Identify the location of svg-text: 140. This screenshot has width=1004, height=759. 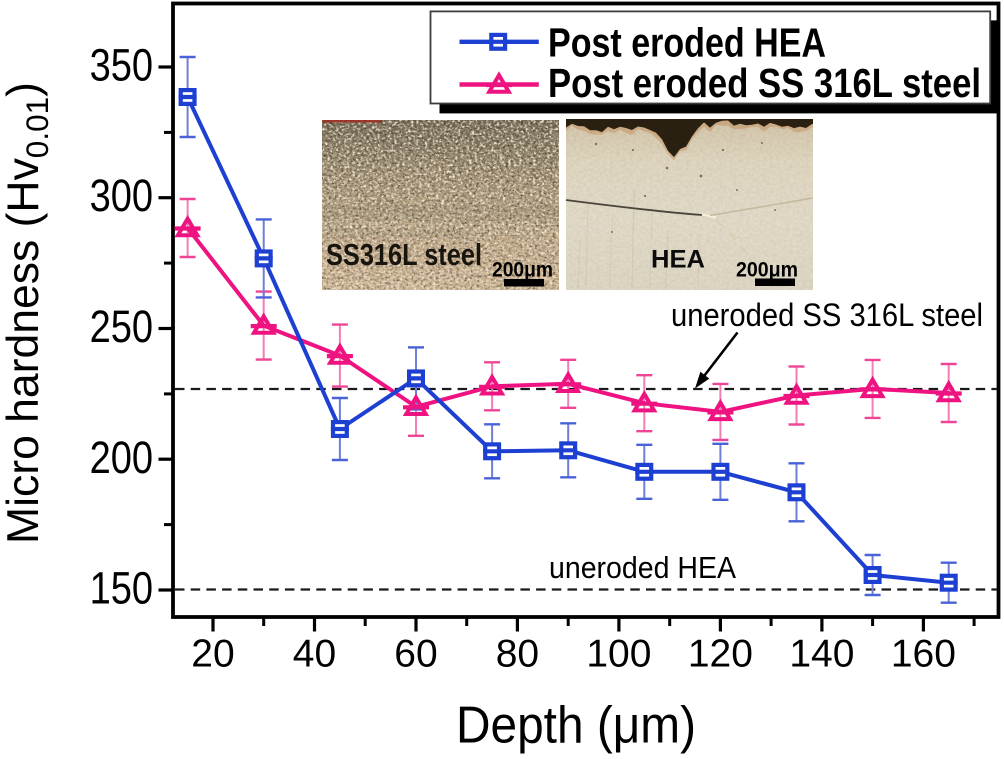
(821, 654).